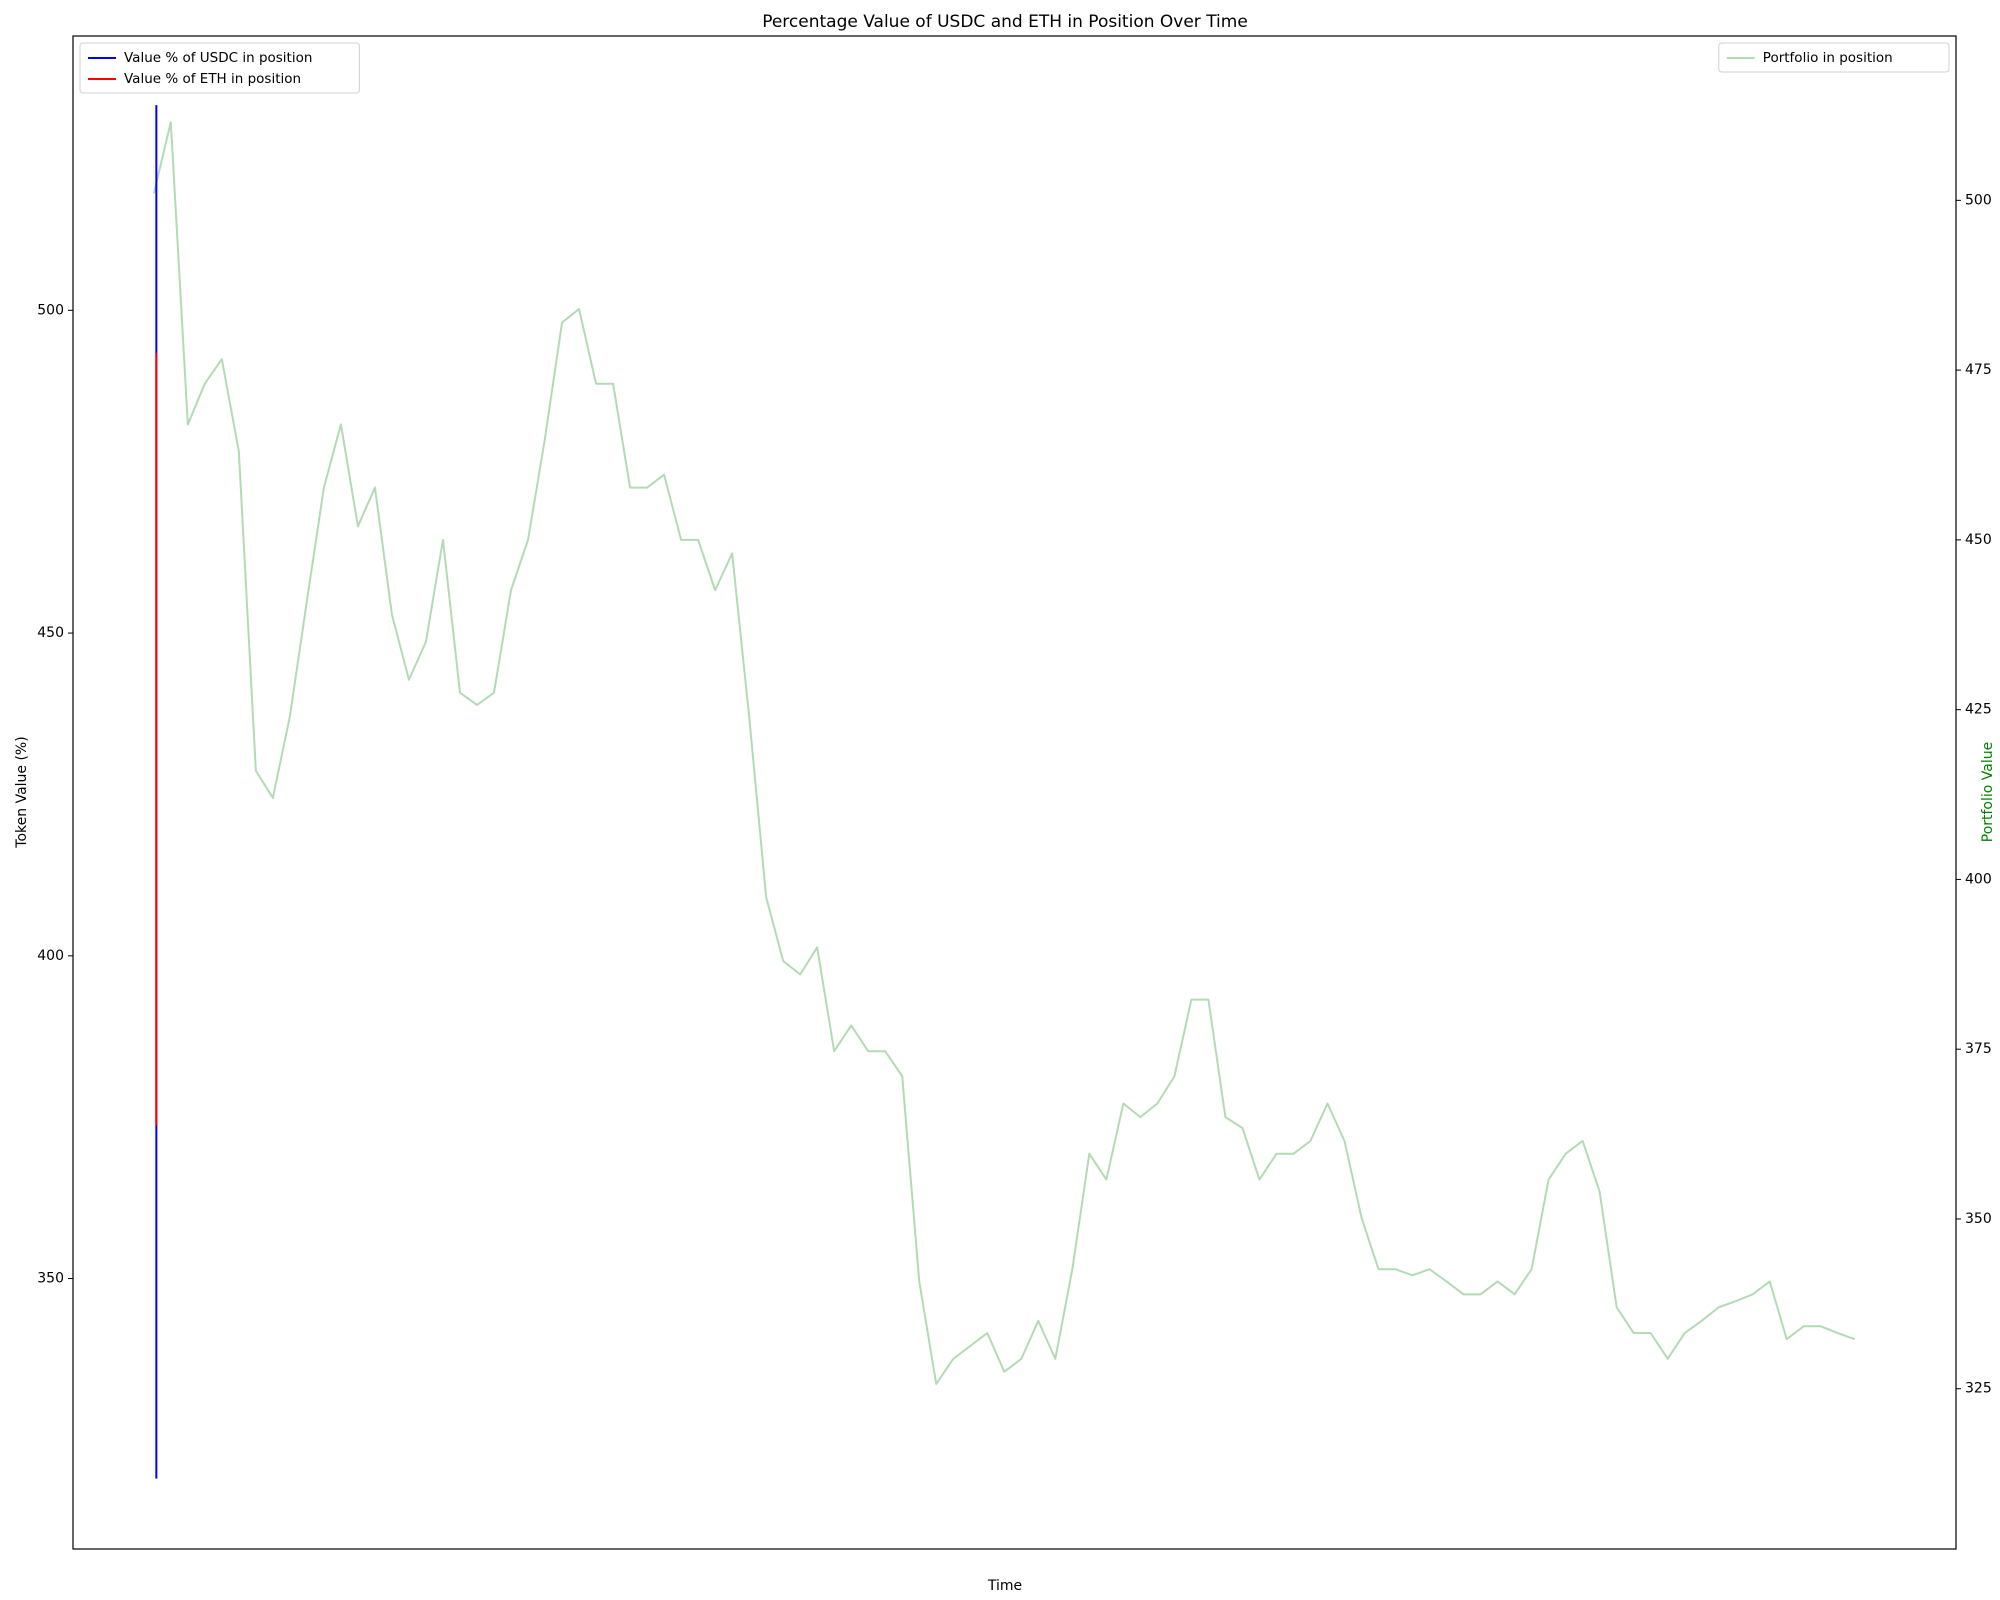 The image size is (2000, 1600). What do you see at coordinates (212, 79) in the screenshot?
I see `legend-label: Value % of ETH in position` at bounding box center [212, 79].